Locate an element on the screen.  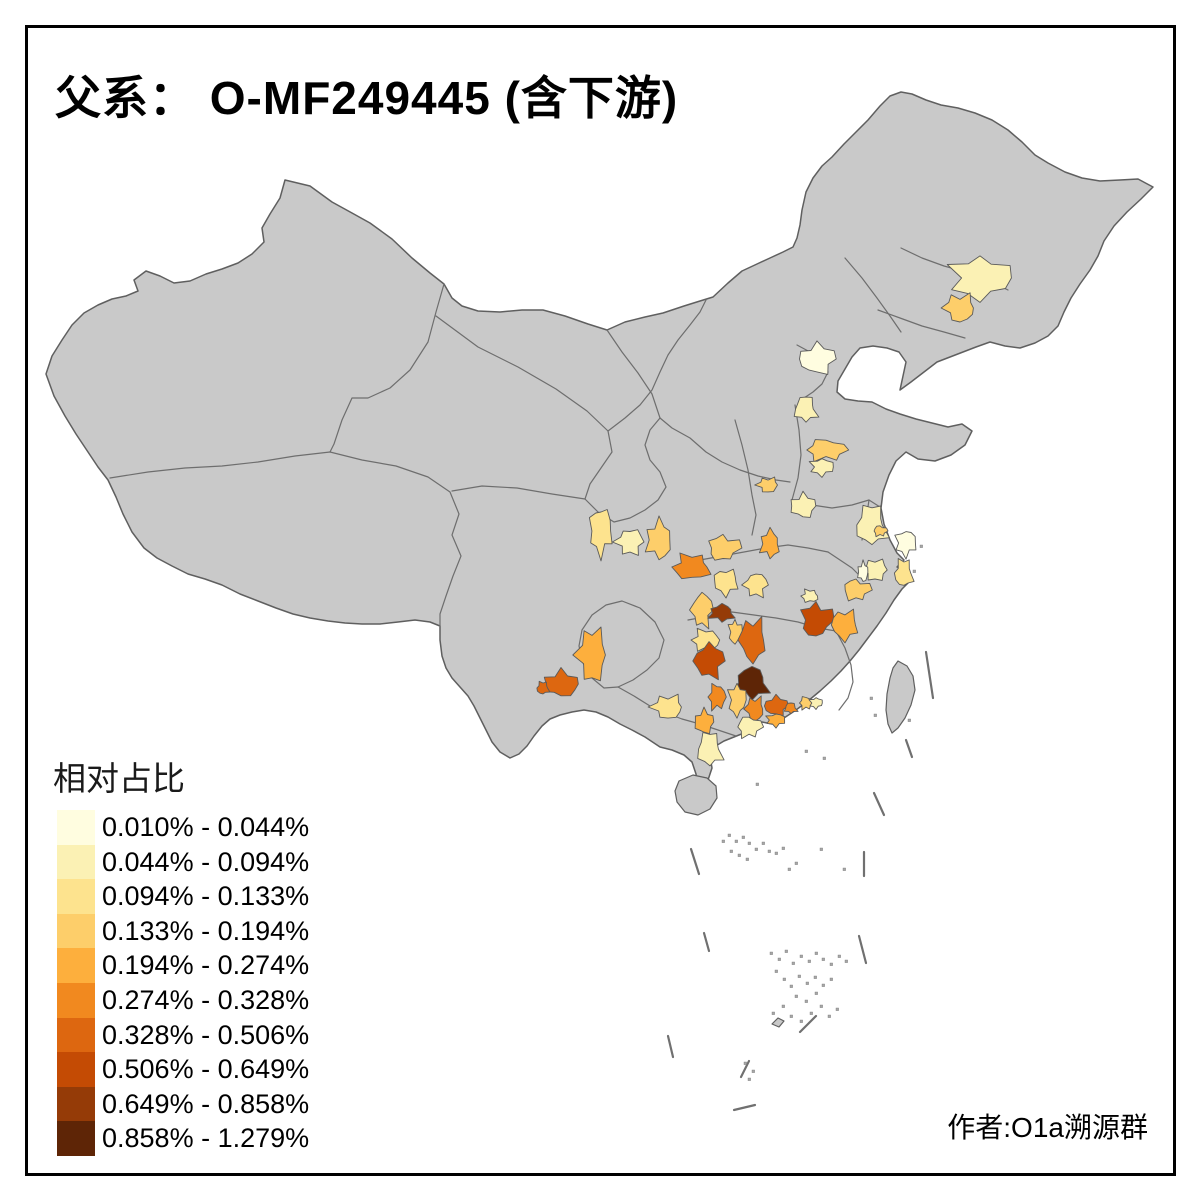
legend-entry: 0.010% - 0.044% is located at coordinates (183, 827).